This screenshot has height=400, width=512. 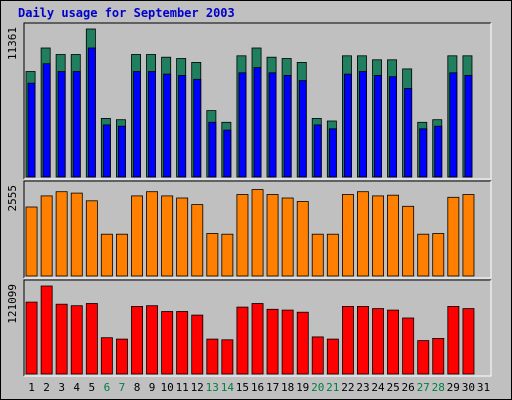 I want to click on x-tick-day-29: 29, so click(x=453, y=387).